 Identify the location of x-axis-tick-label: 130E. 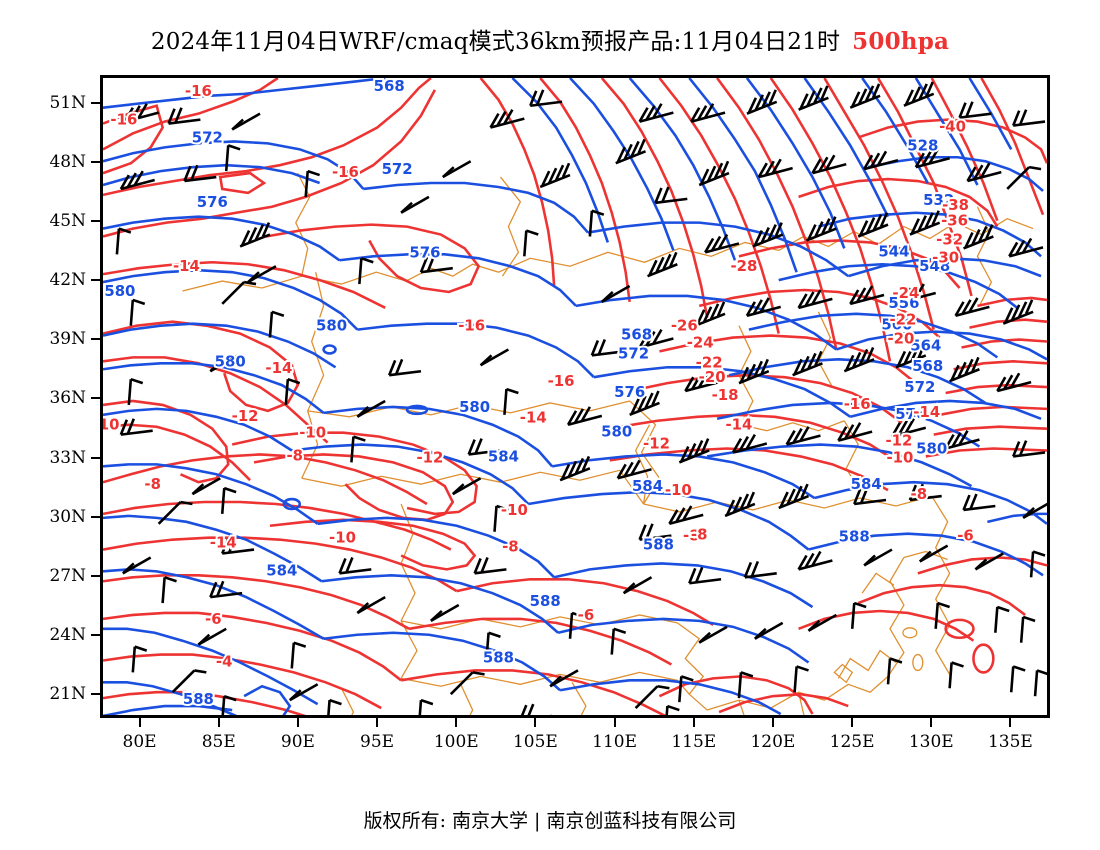
(931, 742).